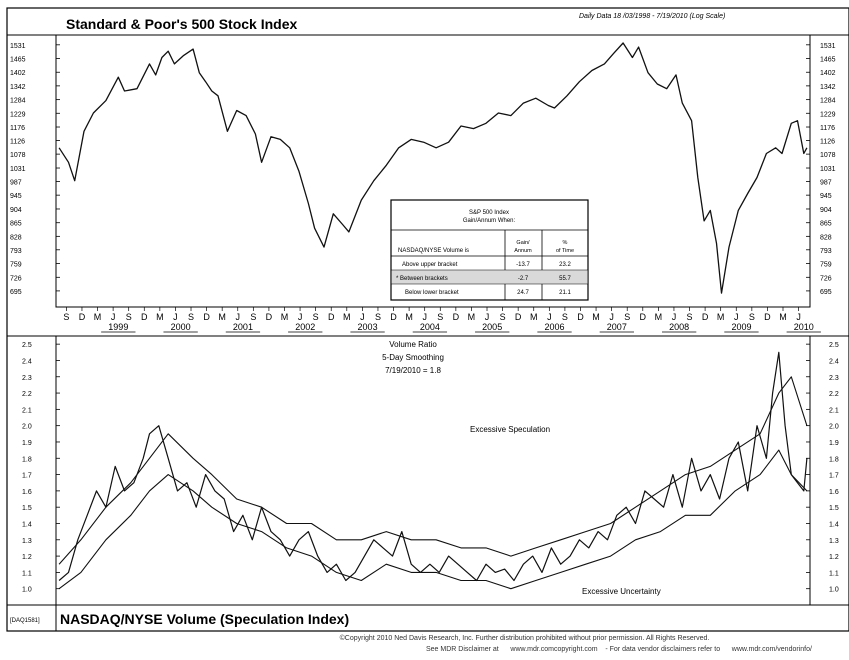 The image size is (849, 660). What do you see at coordinates (826, 210) in the screenshot?
I see `y-tick-label: 904` at bounding box center [826, 210].